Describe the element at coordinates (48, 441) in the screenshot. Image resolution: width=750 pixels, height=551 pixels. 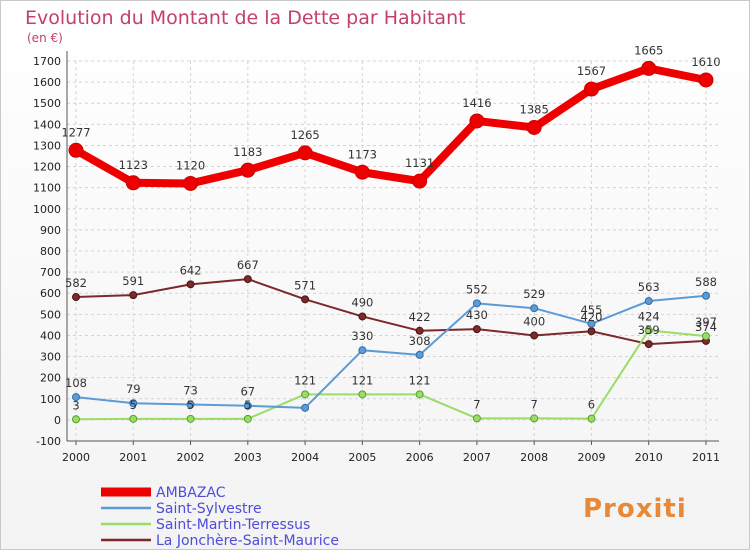
I see `y-tick-label: -100` at that location.